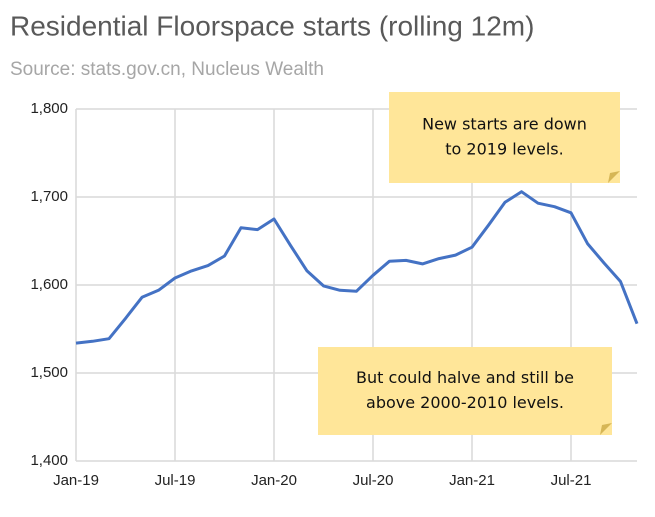 The height and width of the screenshot is (517, 655). Describe the element at coordinates (49, 196) in the screenshot. I see `y-tick-label: 1,700` at that location.